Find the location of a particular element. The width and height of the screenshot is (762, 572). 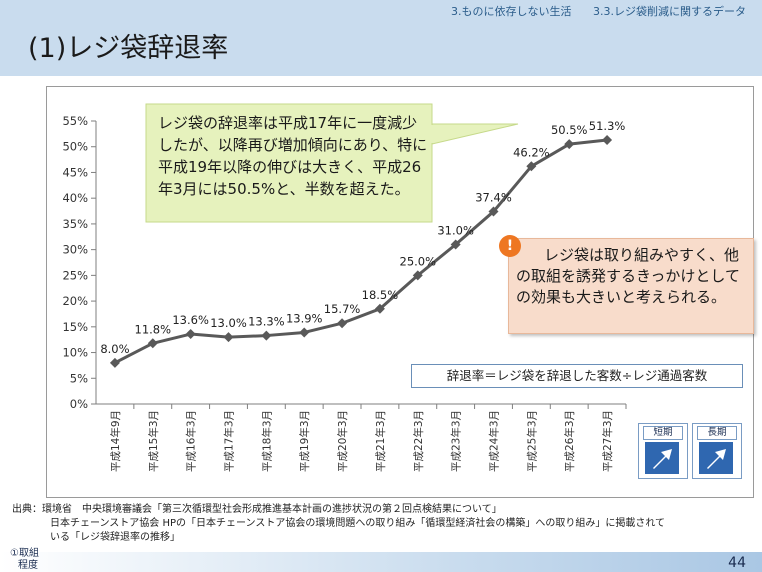

y-tick-label: 5% is located at coordinates (79, 378).